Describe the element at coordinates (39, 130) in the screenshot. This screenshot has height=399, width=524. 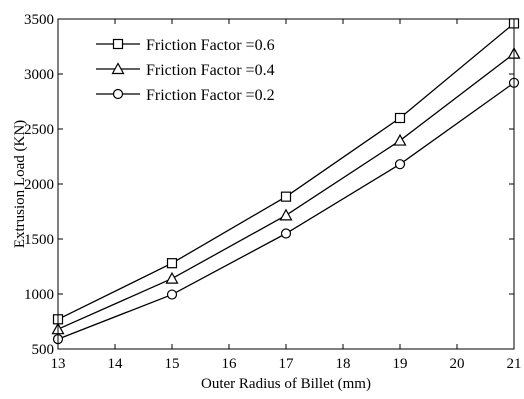
I see `y-tick-label: 2500` at that location.